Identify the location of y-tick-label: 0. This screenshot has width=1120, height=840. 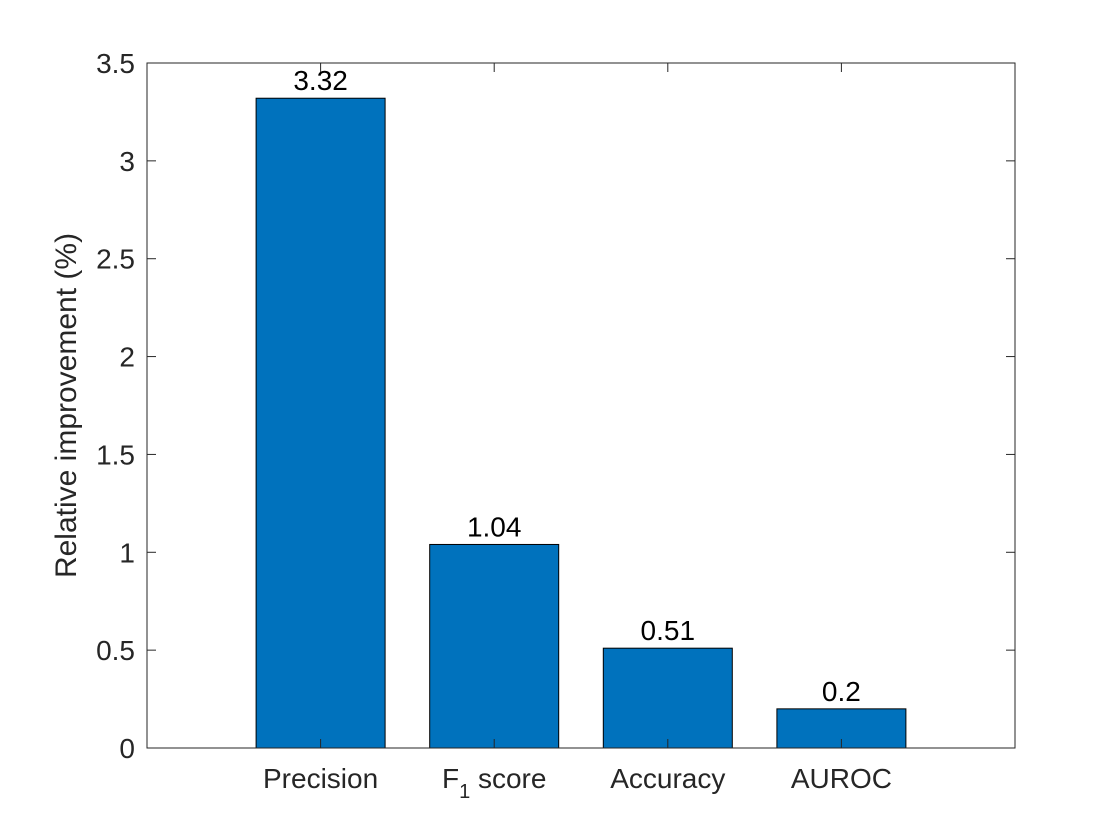
(127, 748).